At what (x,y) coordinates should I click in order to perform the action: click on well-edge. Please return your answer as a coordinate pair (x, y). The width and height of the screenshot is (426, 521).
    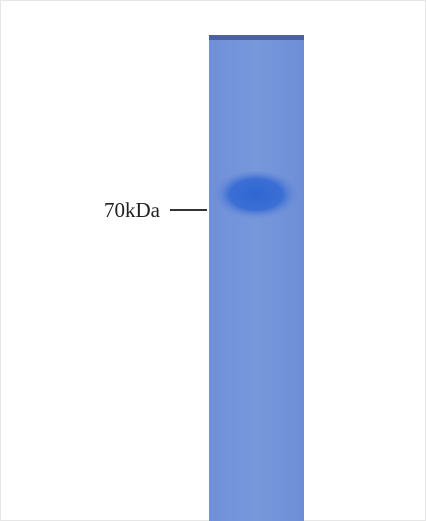
    Looking at the image, I should click on (256, 37).